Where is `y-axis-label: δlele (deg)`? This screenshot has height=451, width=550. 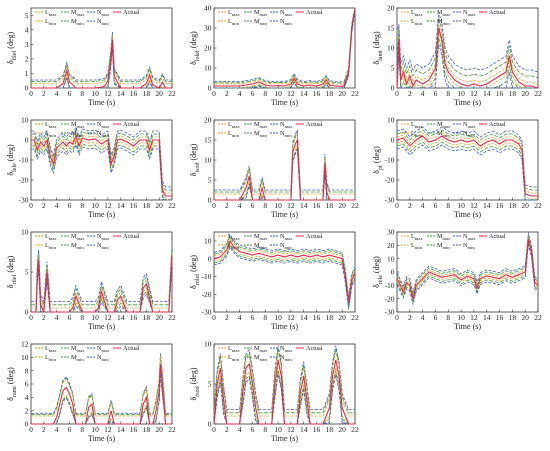
y-axis-label: δlele (deg) is located at coordinates (12, 160).